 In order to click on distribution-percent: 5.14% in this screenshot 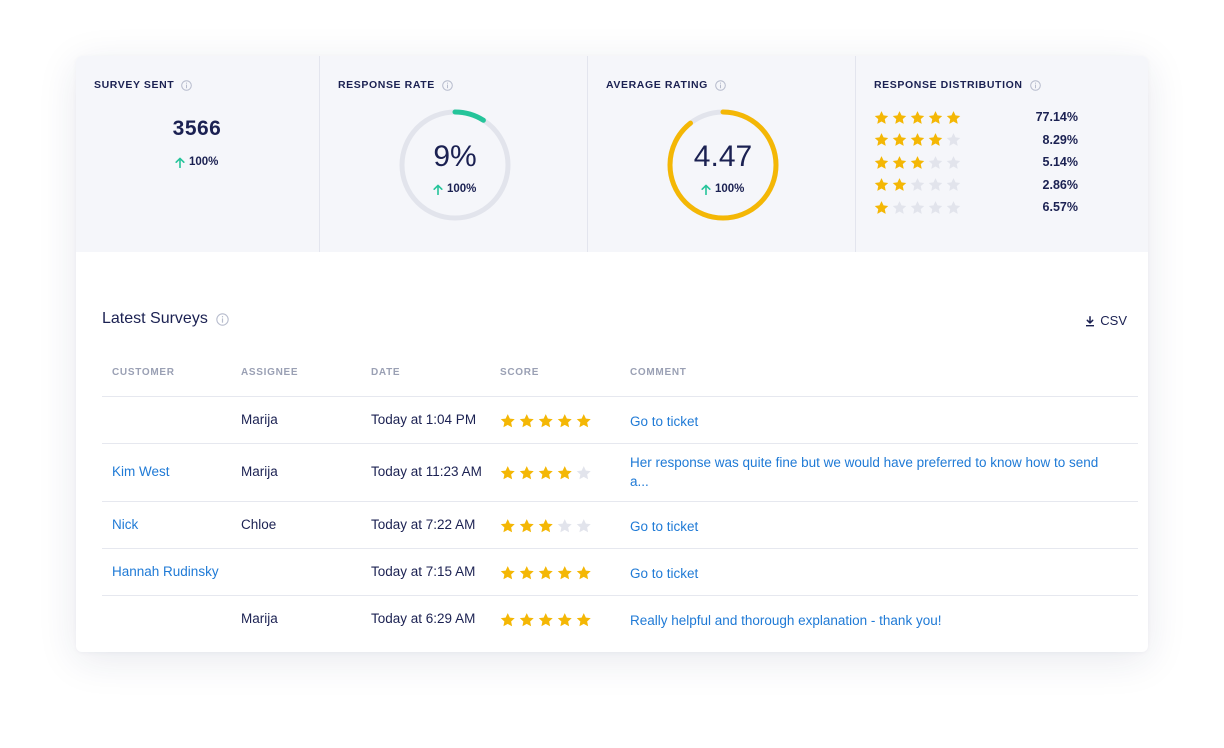, I will do `click(1060, 162)`.